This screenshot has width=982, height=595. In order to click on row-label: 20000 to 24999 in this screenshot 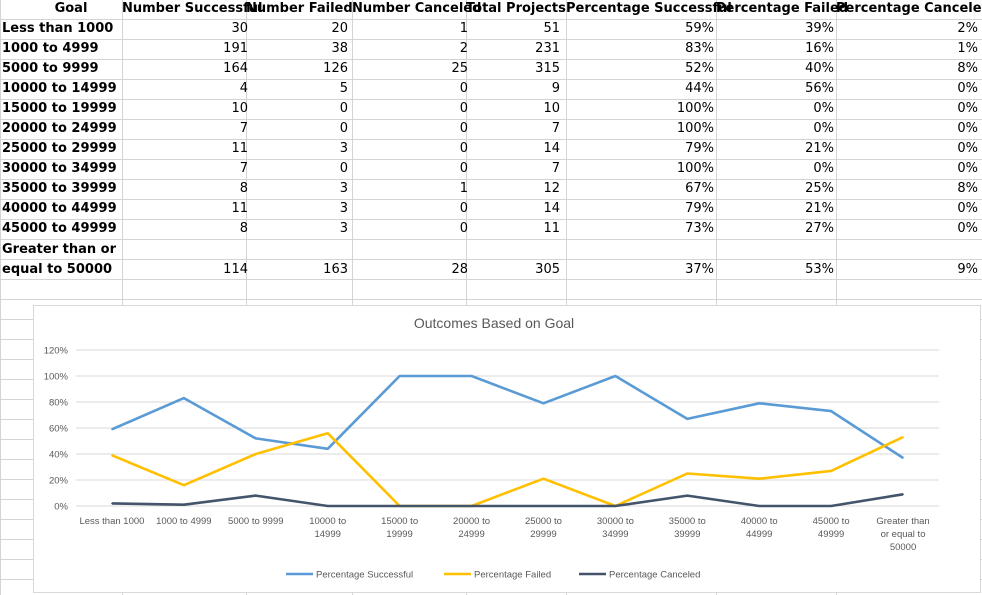, I will do `click(59, 128)`.